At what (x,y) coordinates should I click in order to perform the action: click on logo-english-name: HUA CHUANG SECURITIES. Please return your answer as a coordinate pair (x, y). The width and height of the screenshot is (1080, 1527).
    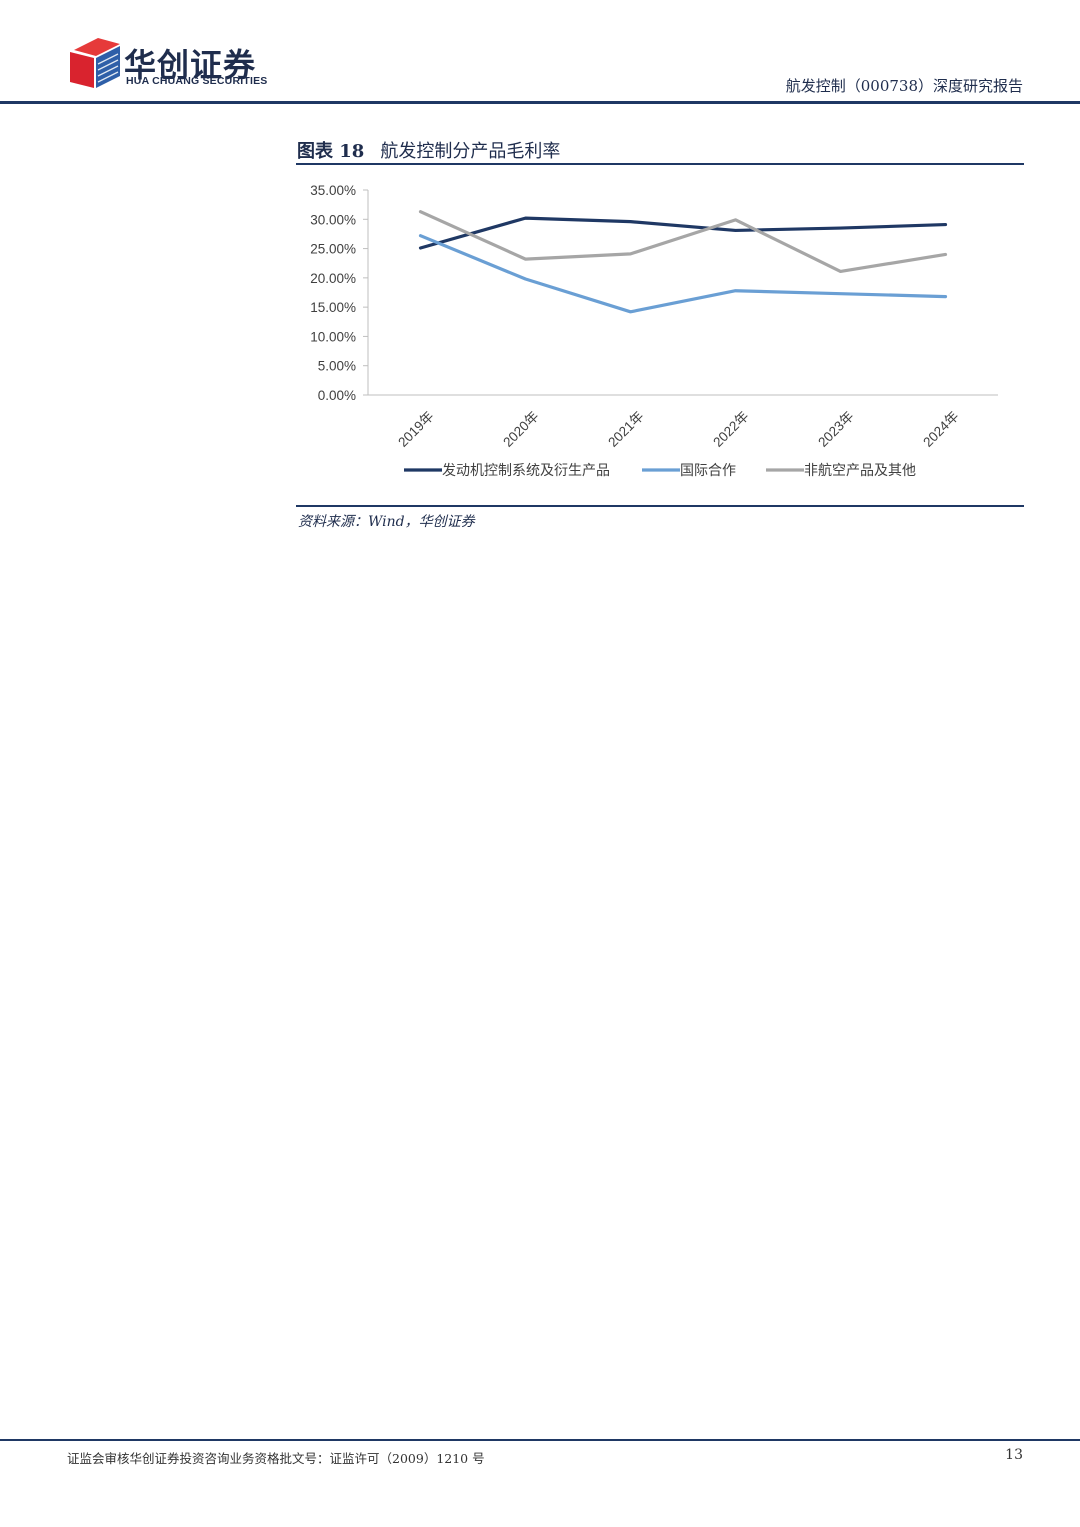
    Looking at the image, I should click on (197, 81).